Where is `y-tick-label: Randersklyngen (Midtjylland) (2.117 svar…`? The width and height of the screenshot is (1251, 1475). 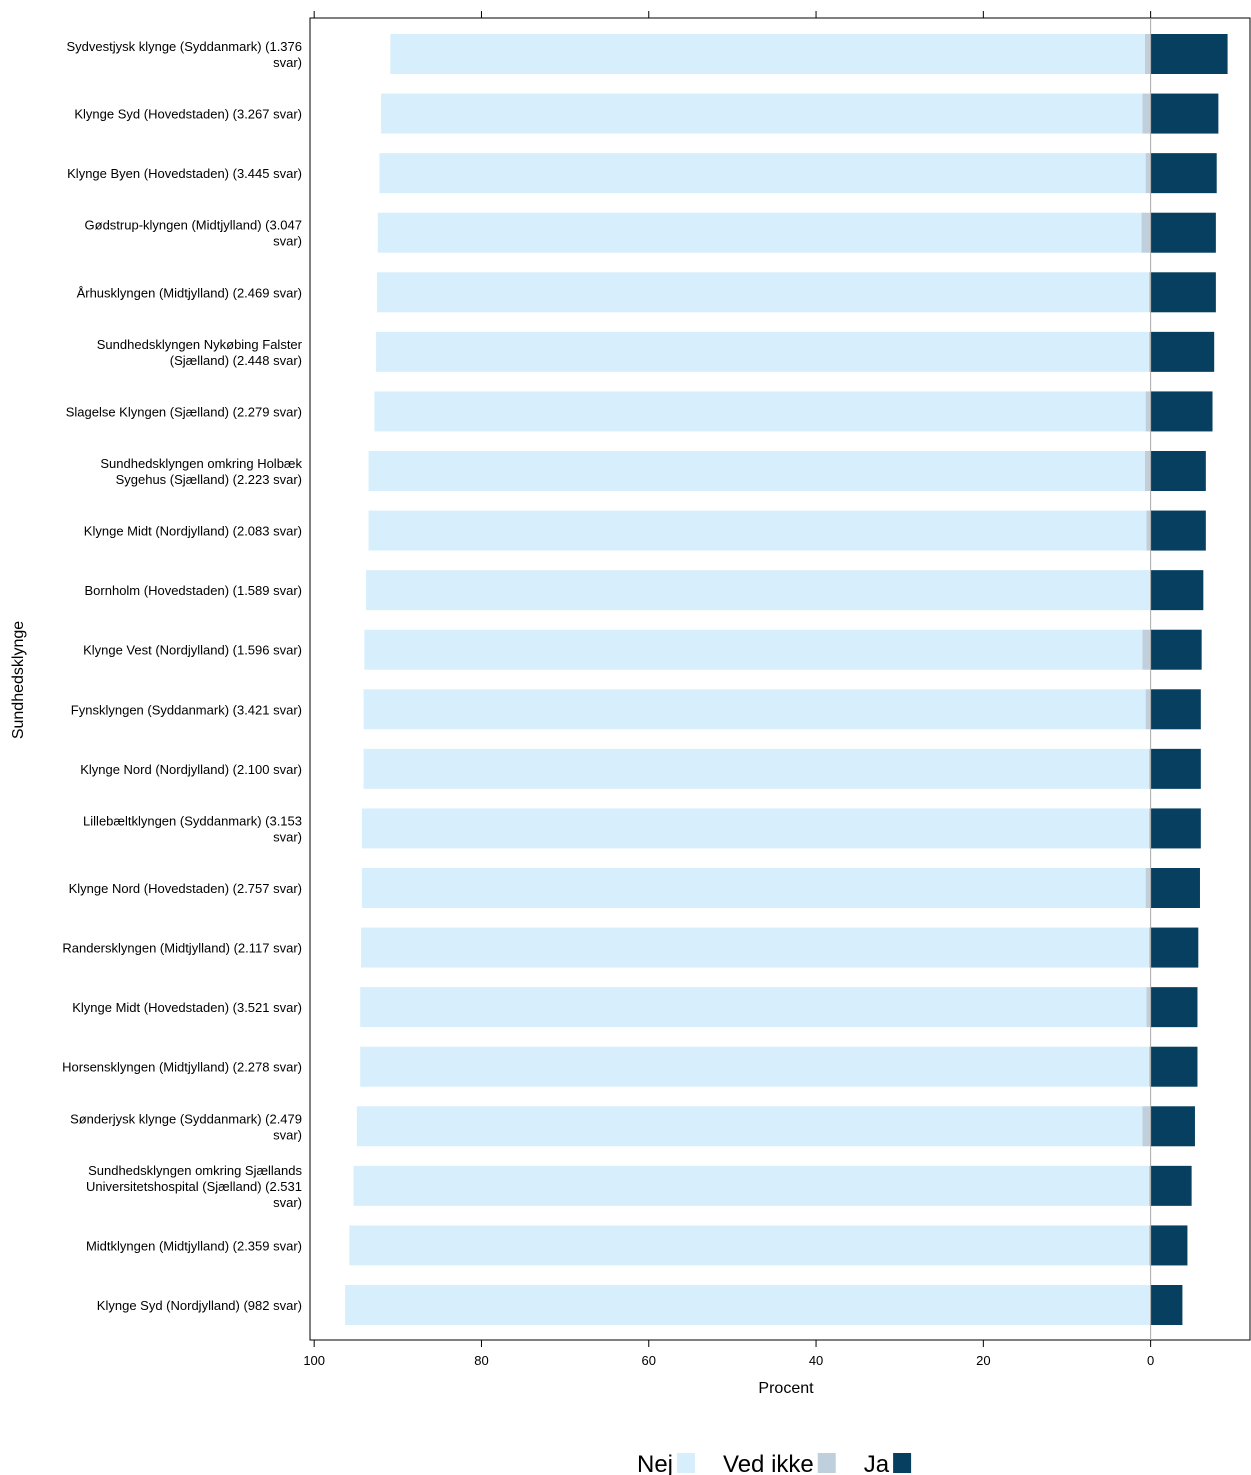
y-tick-label: Randersklyngen (Midtjylland) (2.117 svar… is located at coordinates (182, 948).